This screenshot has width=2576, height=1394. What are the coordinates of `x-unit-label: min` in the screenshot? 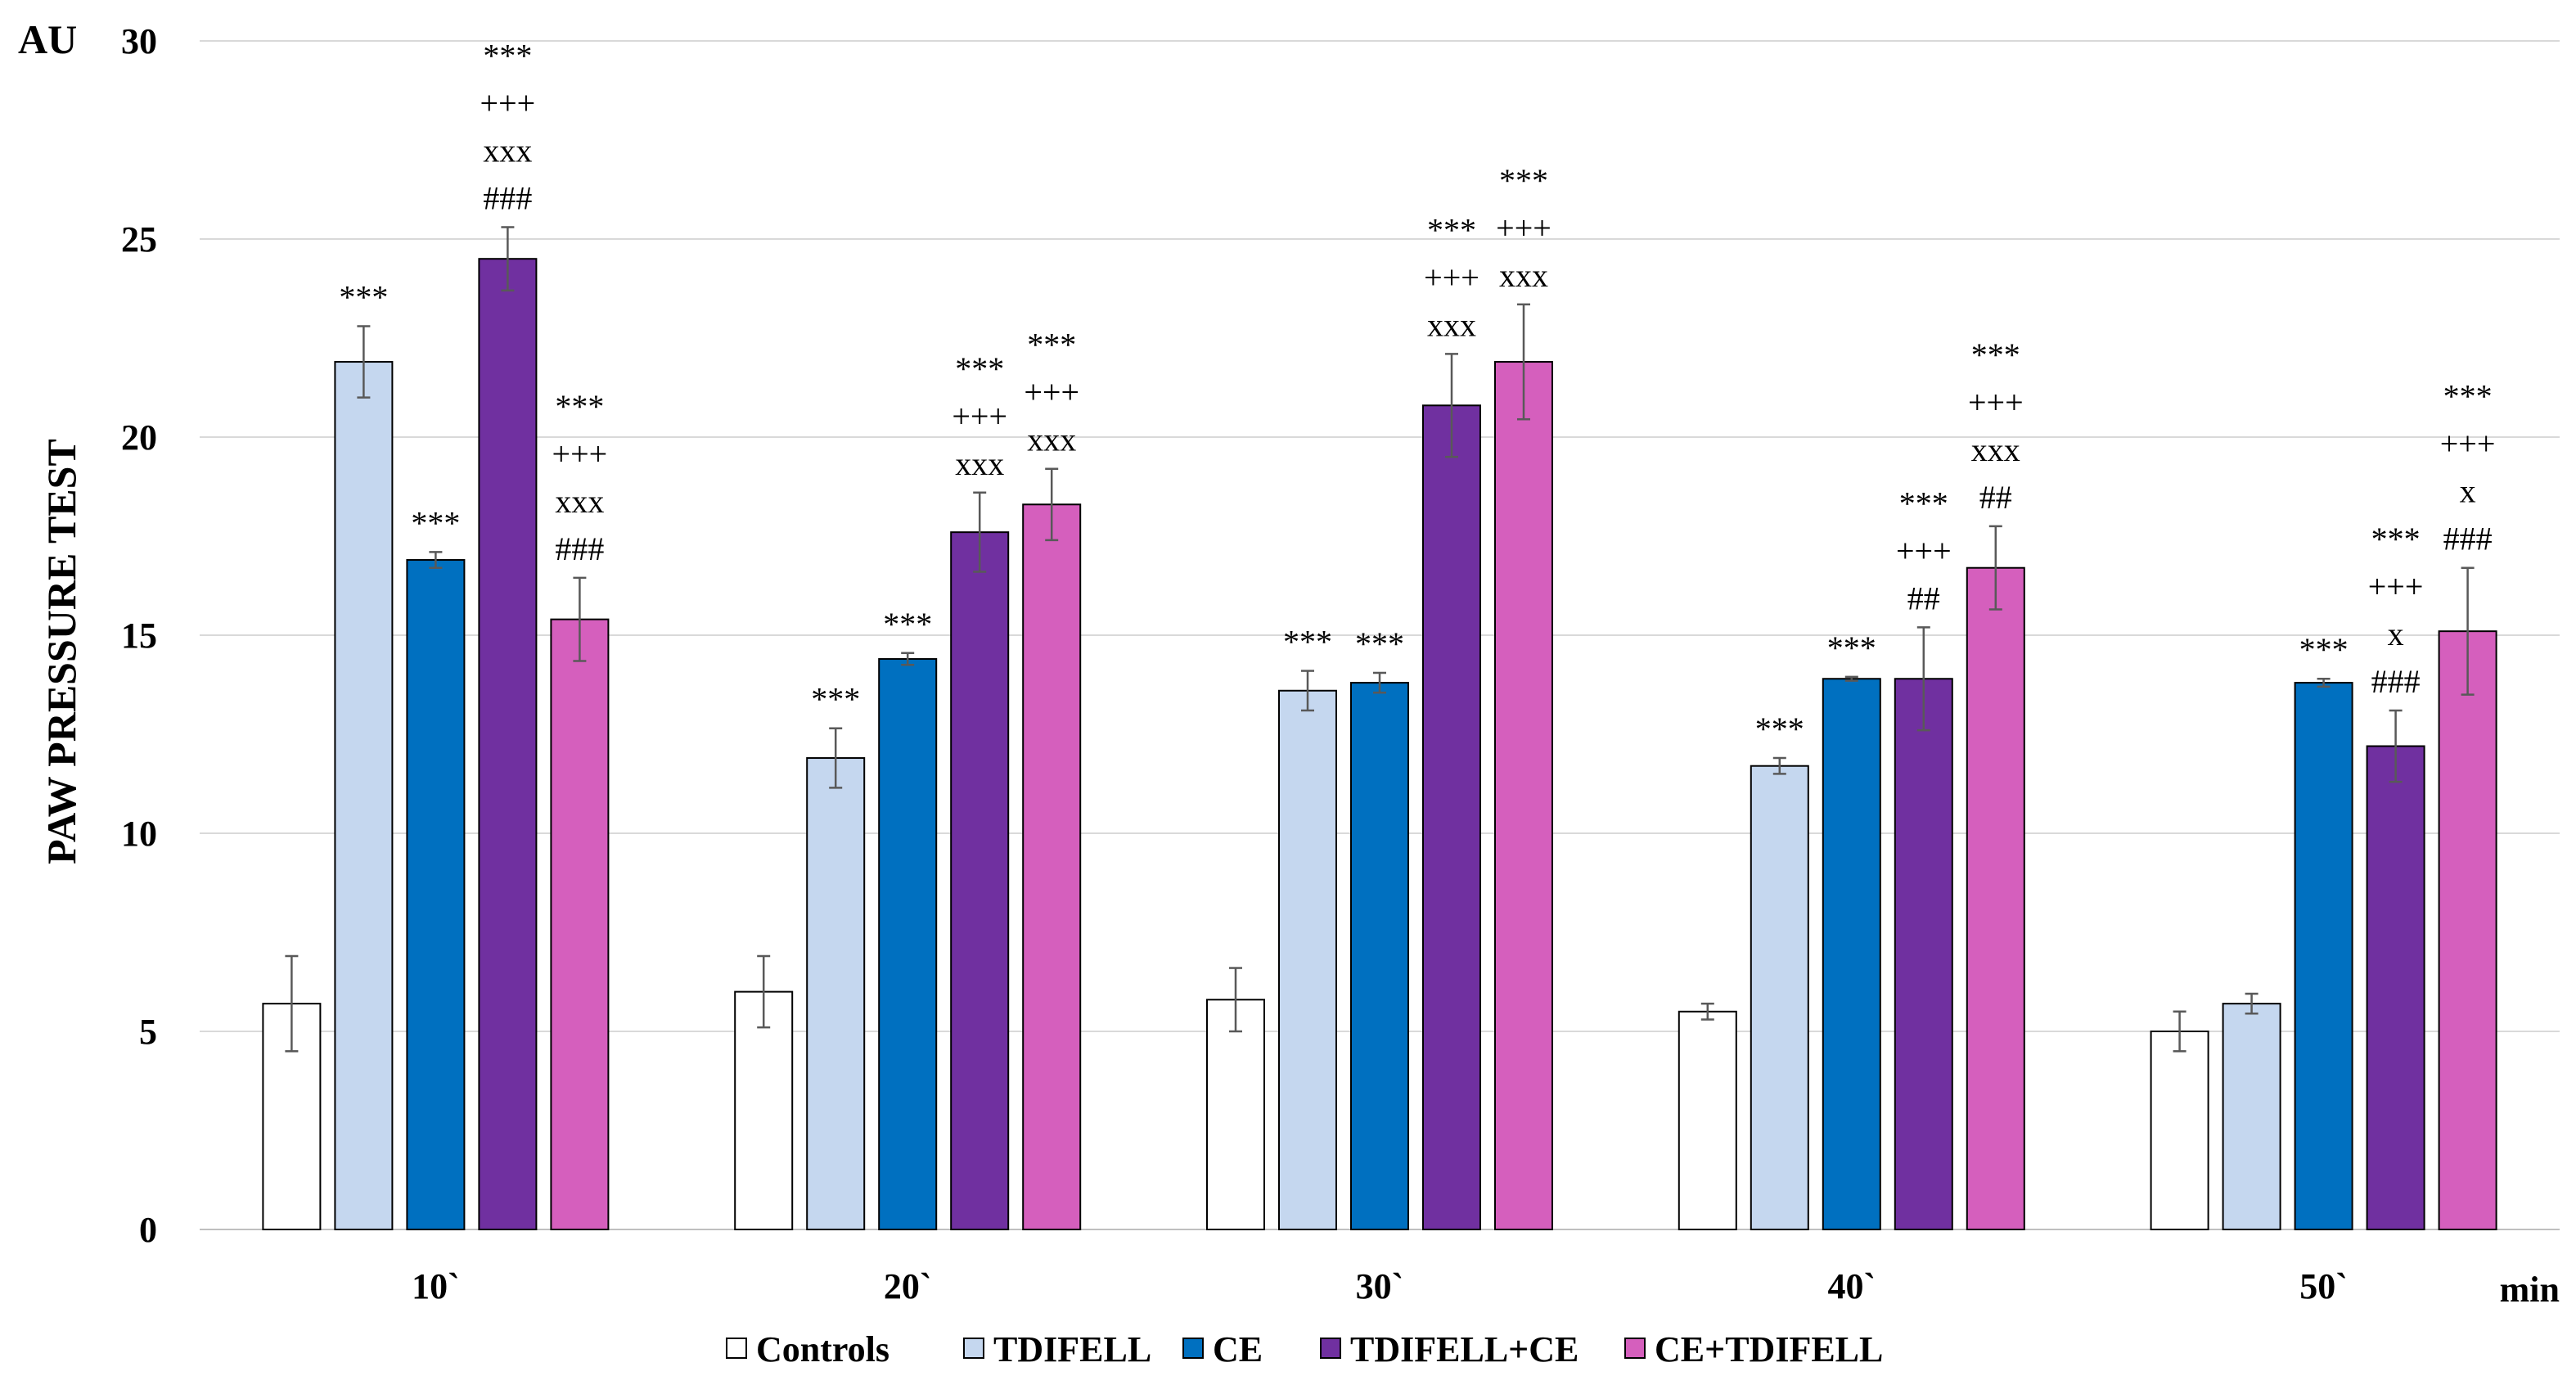 It's located at (2530, 1290).